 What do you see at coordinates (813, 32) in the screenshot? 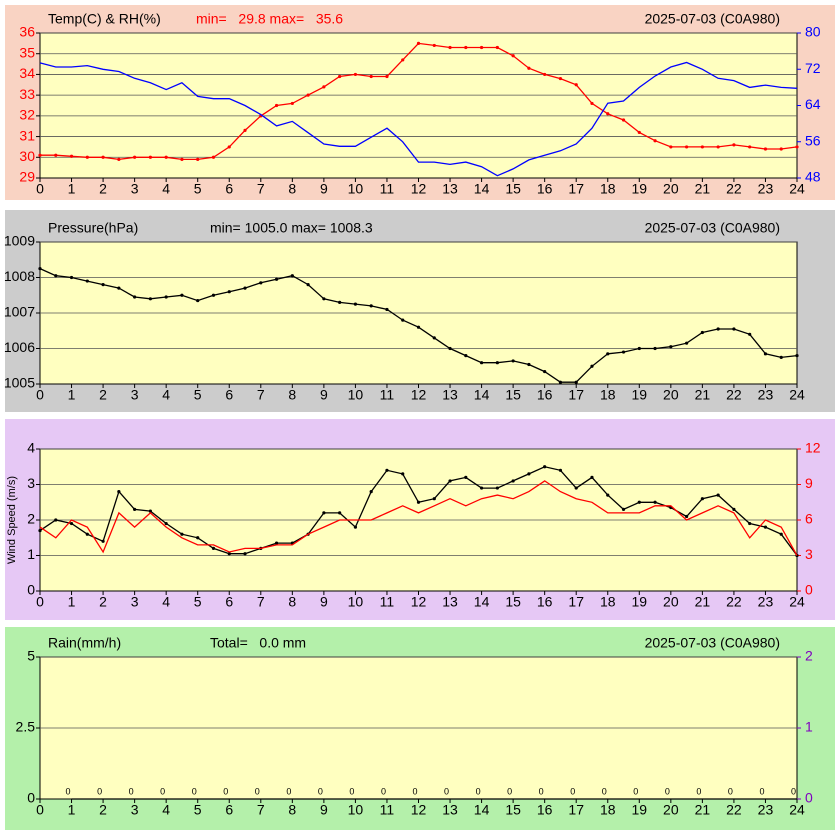
I see `y2-tick-label: 80` at bounding box center [813, 32].